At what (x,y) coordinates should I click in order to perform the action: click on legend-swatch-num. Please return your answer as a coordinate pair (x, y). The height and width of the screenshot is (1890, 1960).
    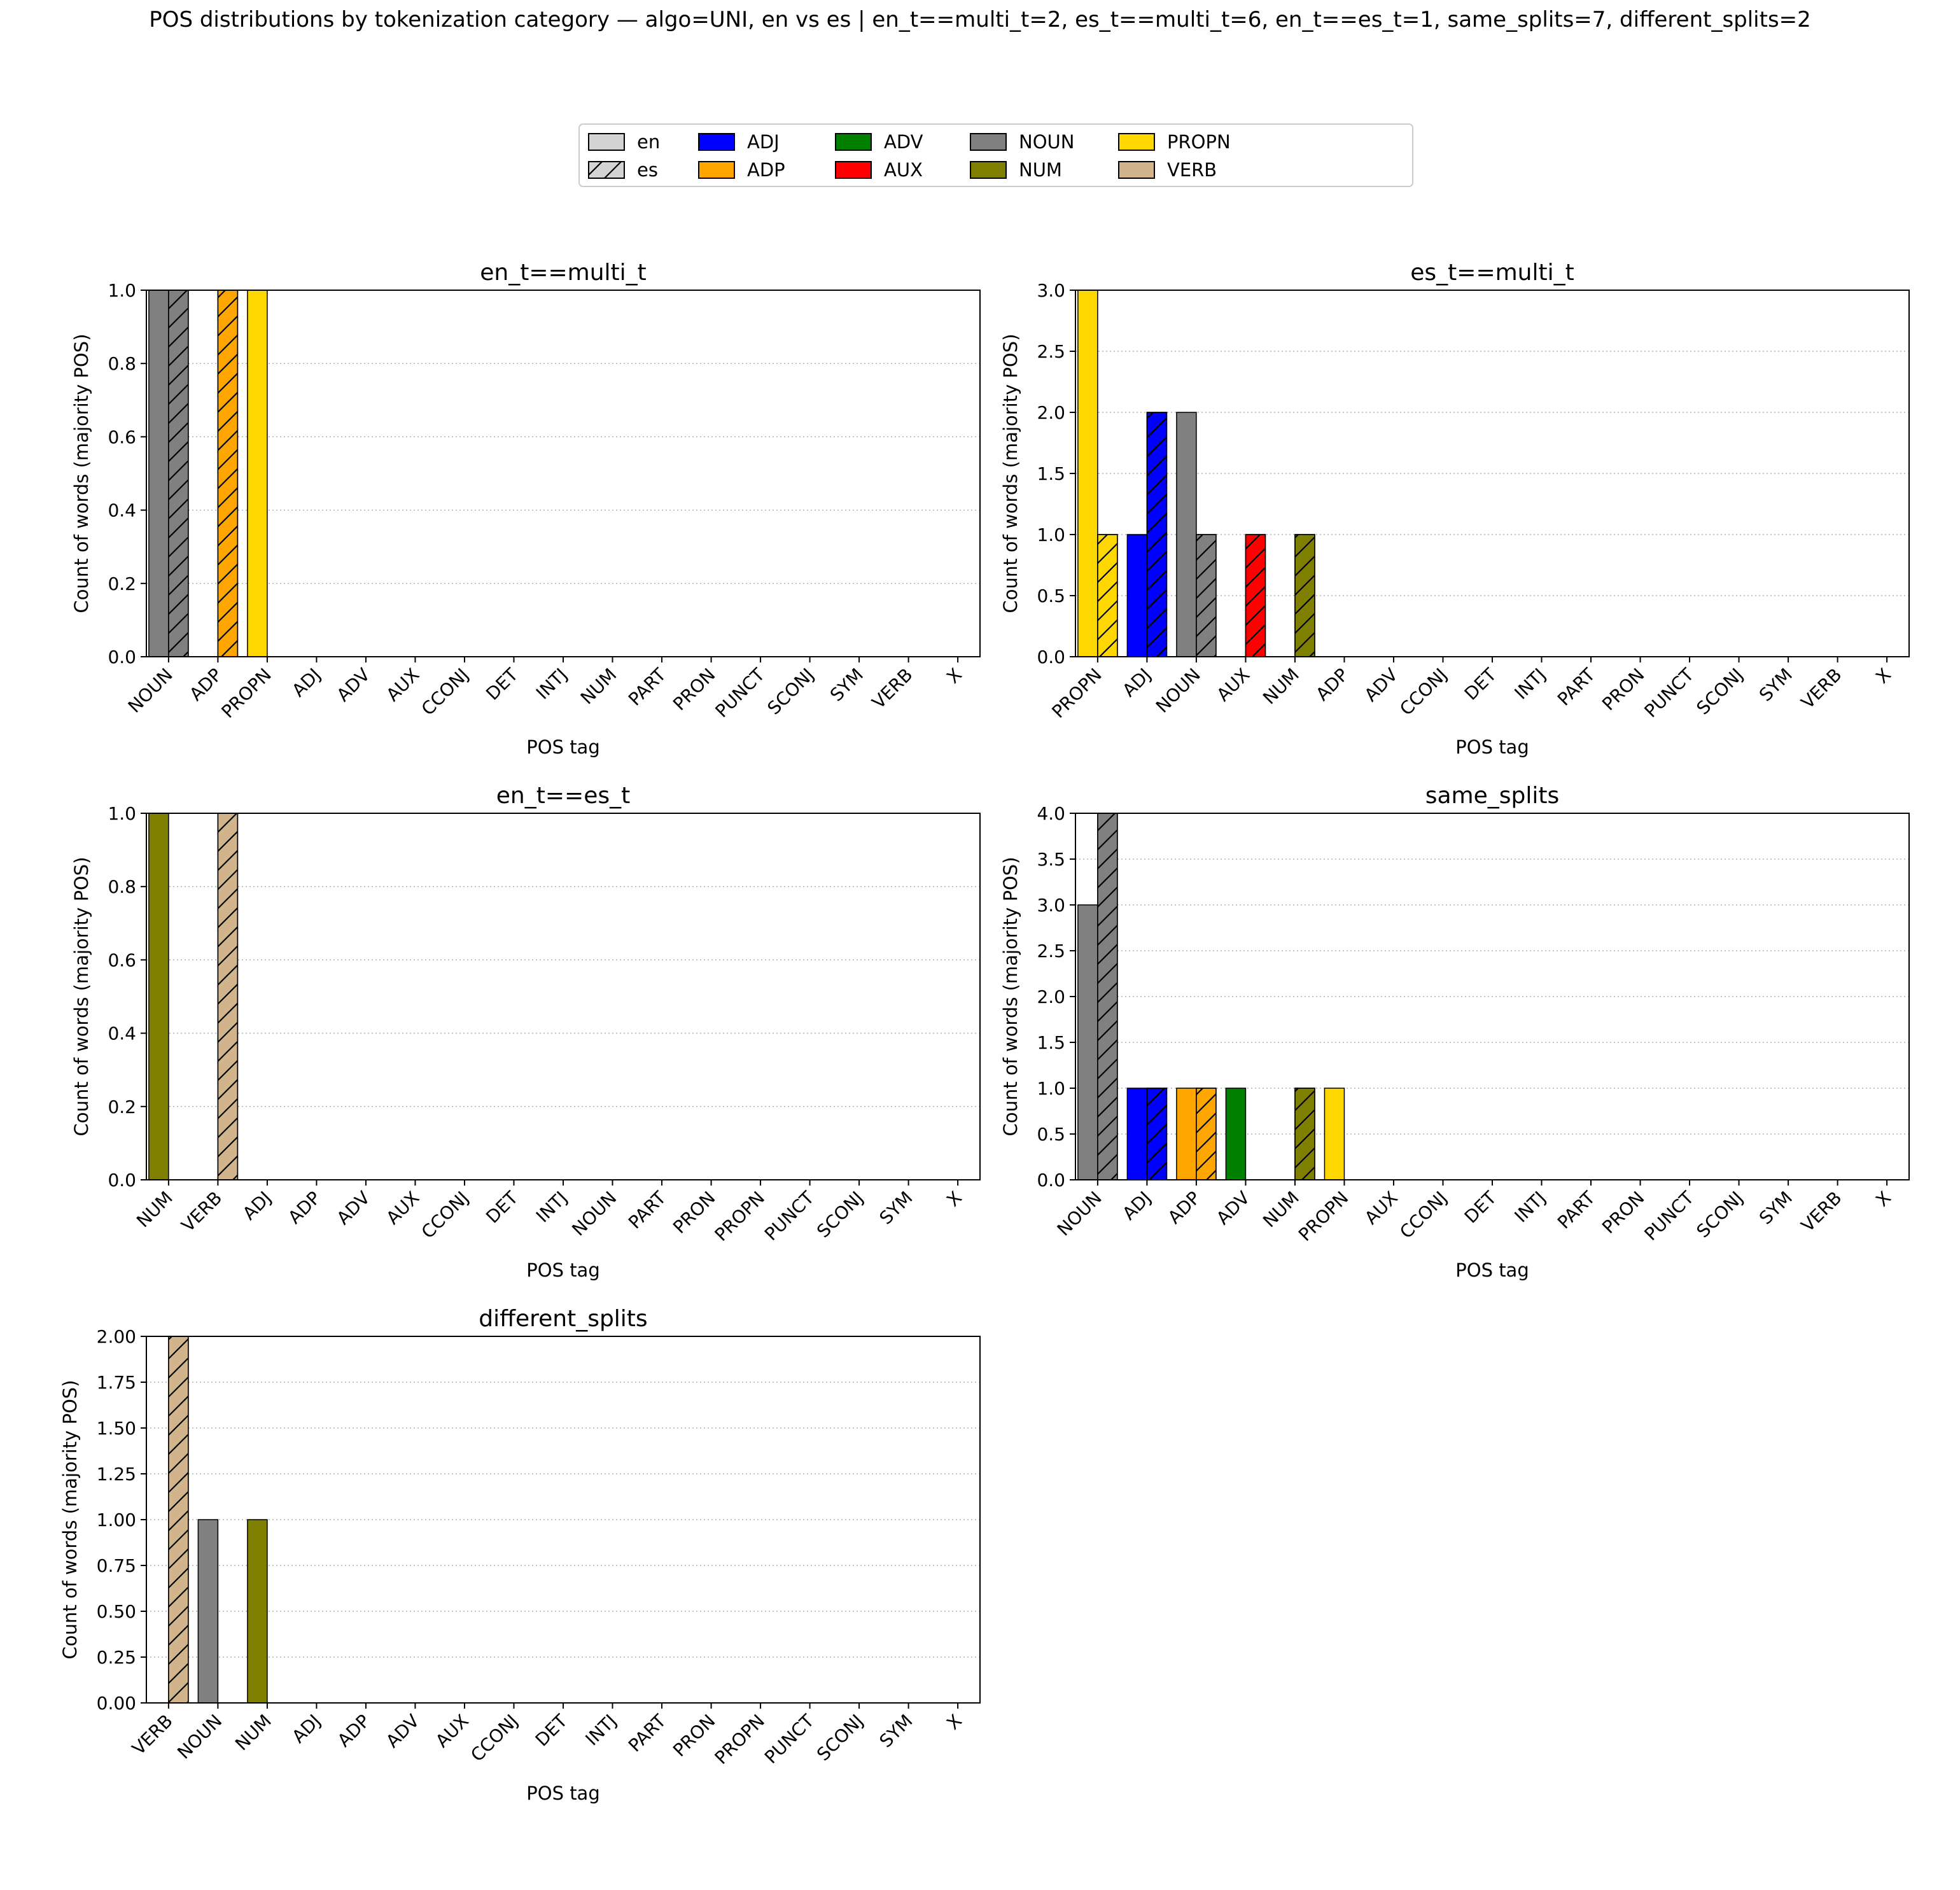
    Looking at the image, I should click on (988, 170).